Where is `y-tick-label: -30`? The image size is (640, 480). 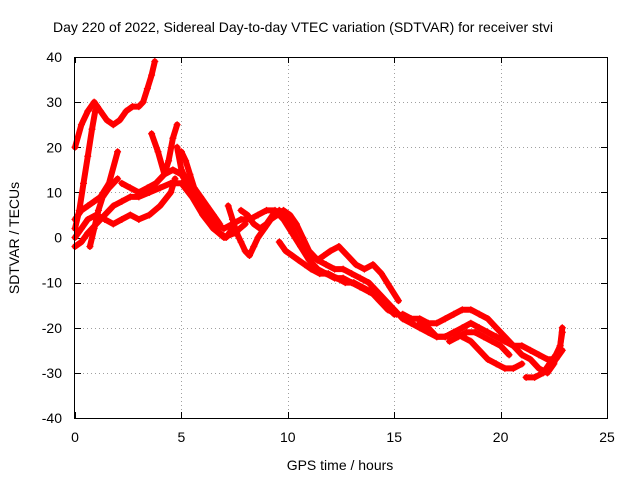
y-tick-label: -30 is located at coordinates (52, 373).